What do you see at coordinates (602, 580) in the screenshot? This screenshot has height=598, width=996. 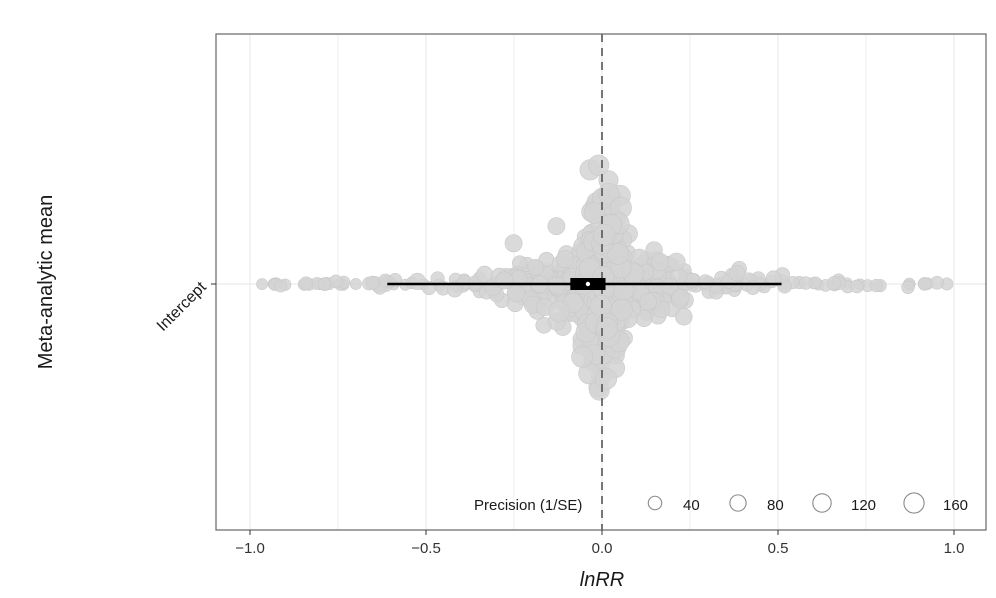 I see `x-axis-label: lnRR` at bounding box center [602, 580].